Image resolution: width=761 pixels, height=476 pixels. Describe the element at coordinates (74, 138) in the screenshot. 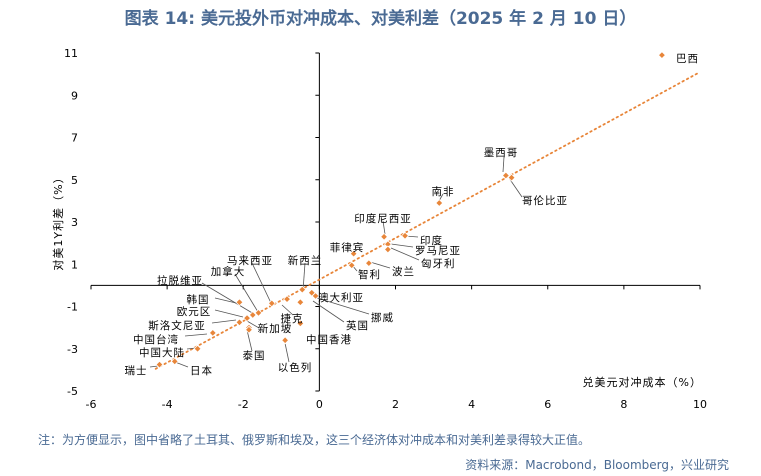

I see `y-tick-label: 7` at that location.